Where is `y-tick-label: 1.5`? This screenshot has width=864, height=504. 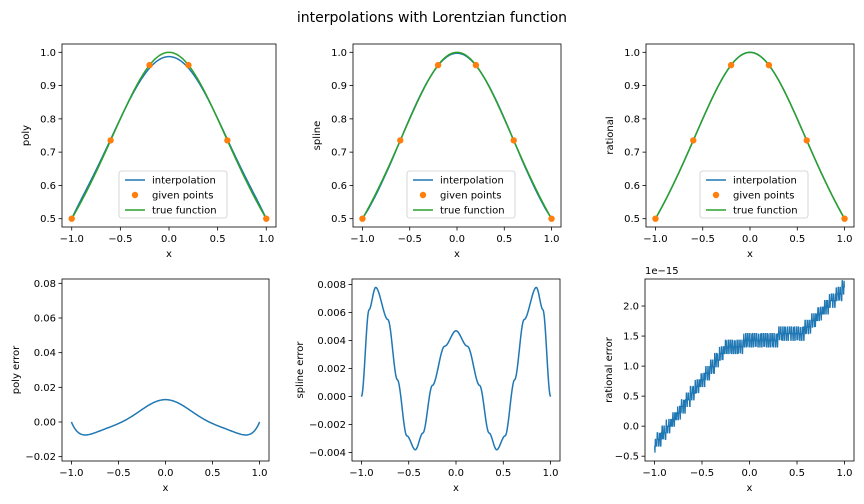
y-tick-label: 1.5 is located at coordinates (631, 337).